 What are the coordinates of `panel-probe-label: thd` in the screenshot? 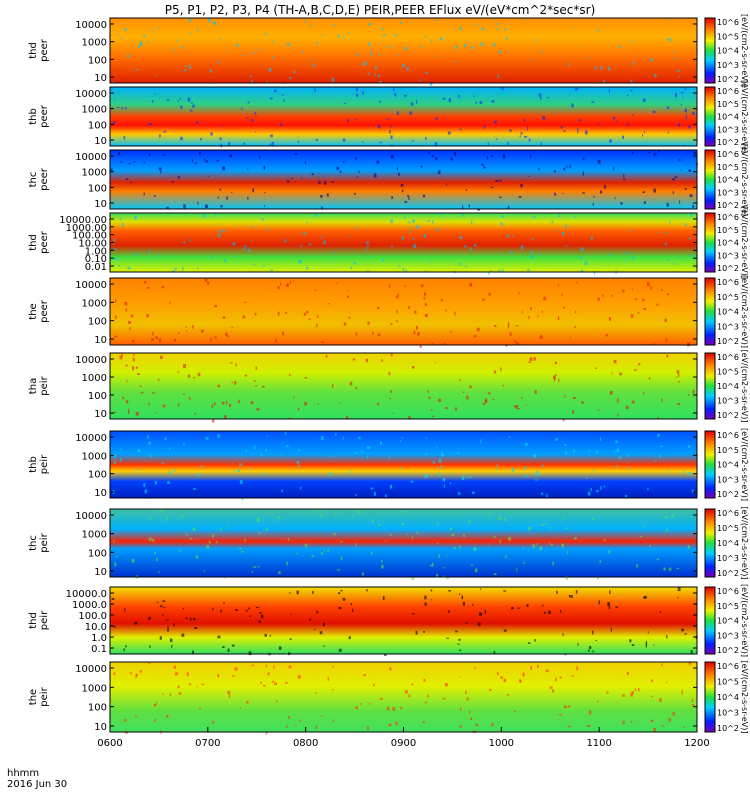 It's located at (33, 242).